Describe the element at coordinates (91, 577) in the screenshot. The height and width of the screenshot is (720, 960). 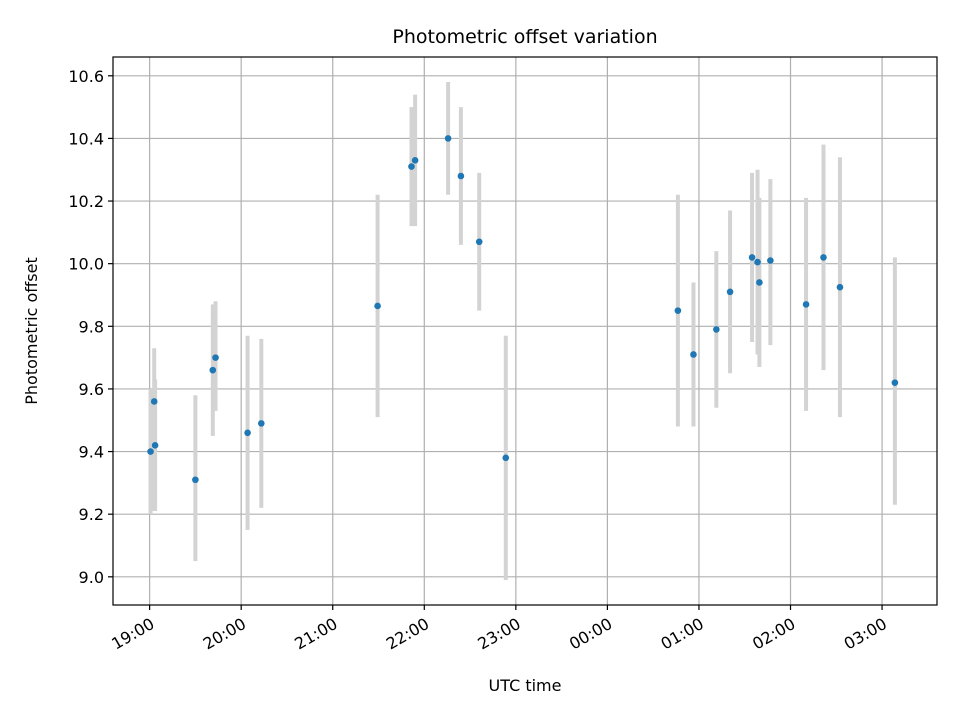
I see `y-tick-label: 9.0` at that location.